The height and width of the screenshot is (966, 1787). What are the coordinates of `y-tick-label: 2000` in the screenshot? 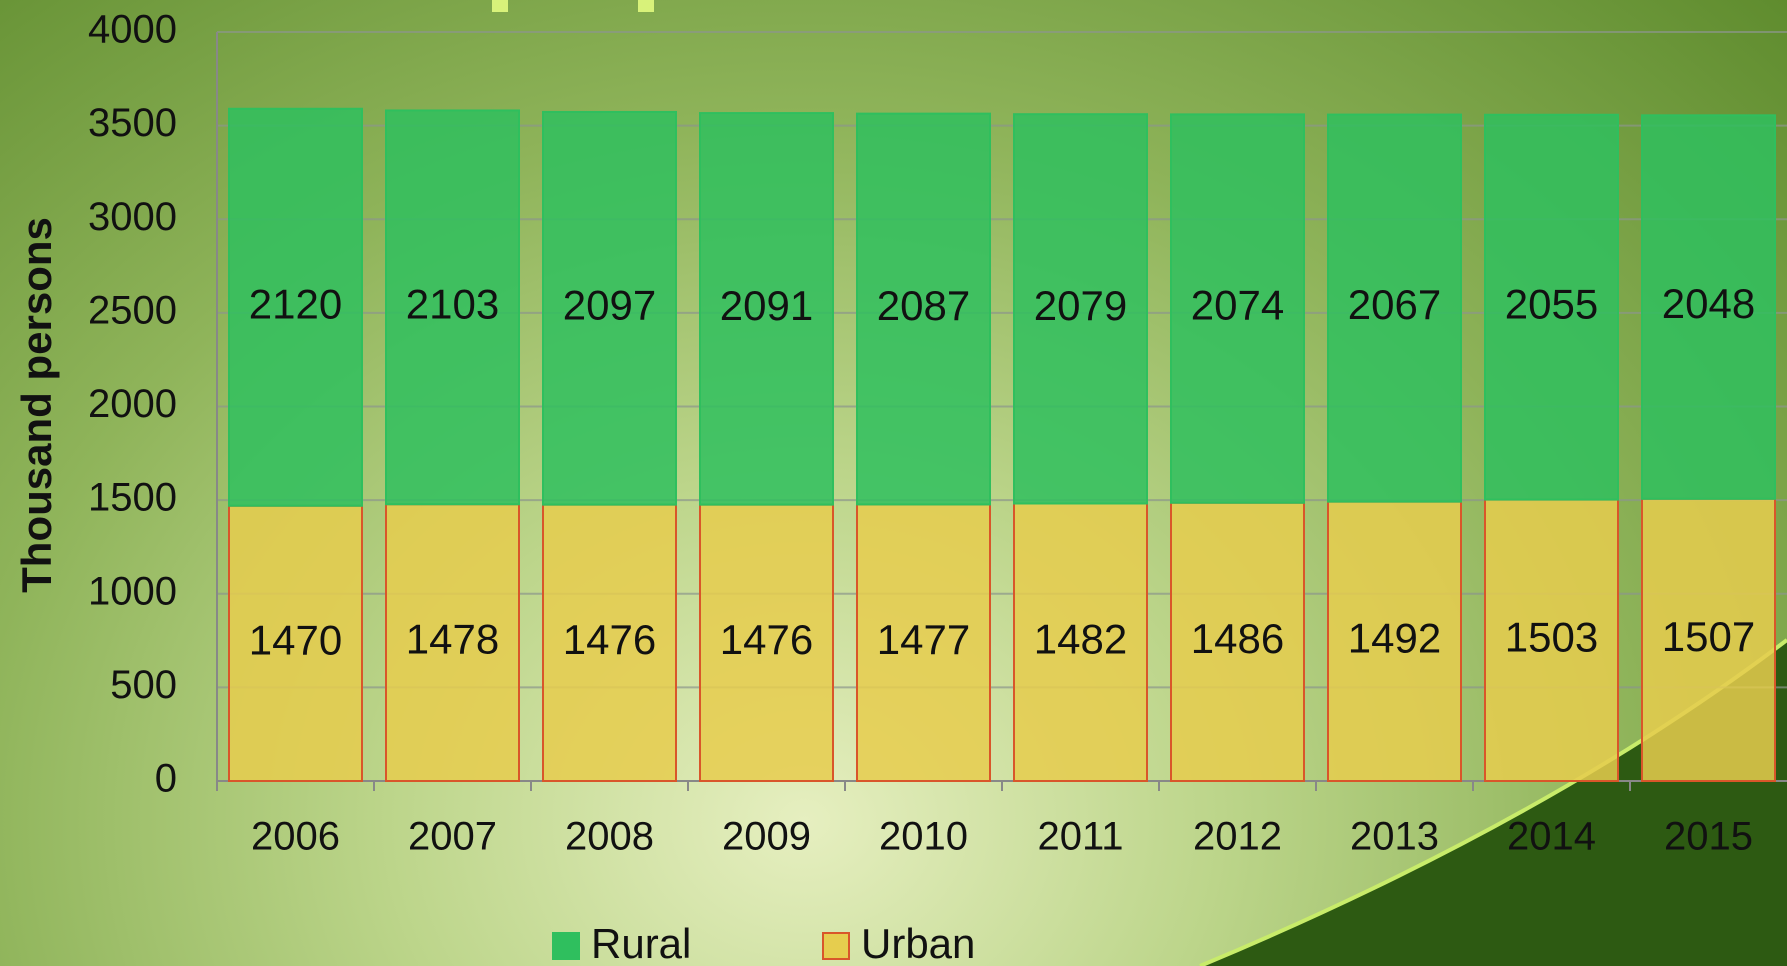 It's located at (132, 404).